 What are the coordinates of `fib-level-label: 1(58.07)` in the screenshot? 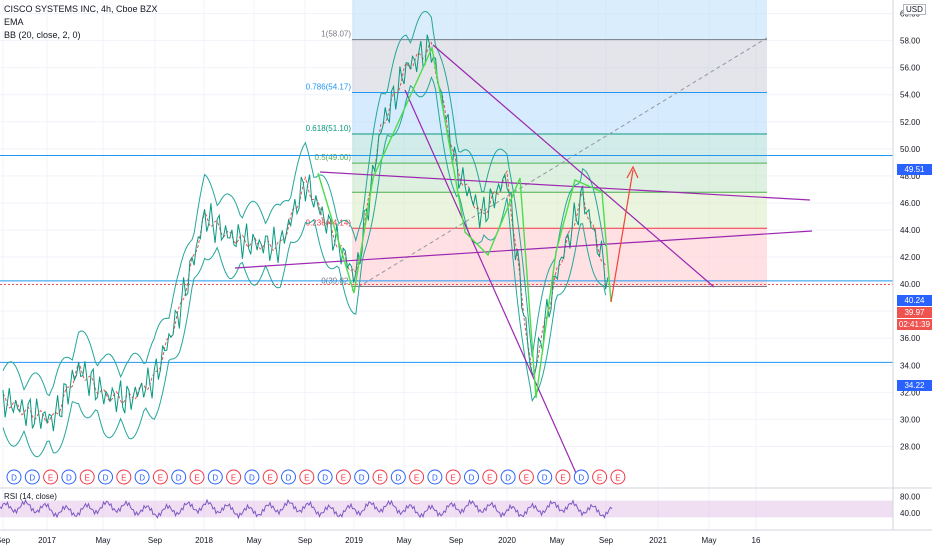 It's located at (336, 34).